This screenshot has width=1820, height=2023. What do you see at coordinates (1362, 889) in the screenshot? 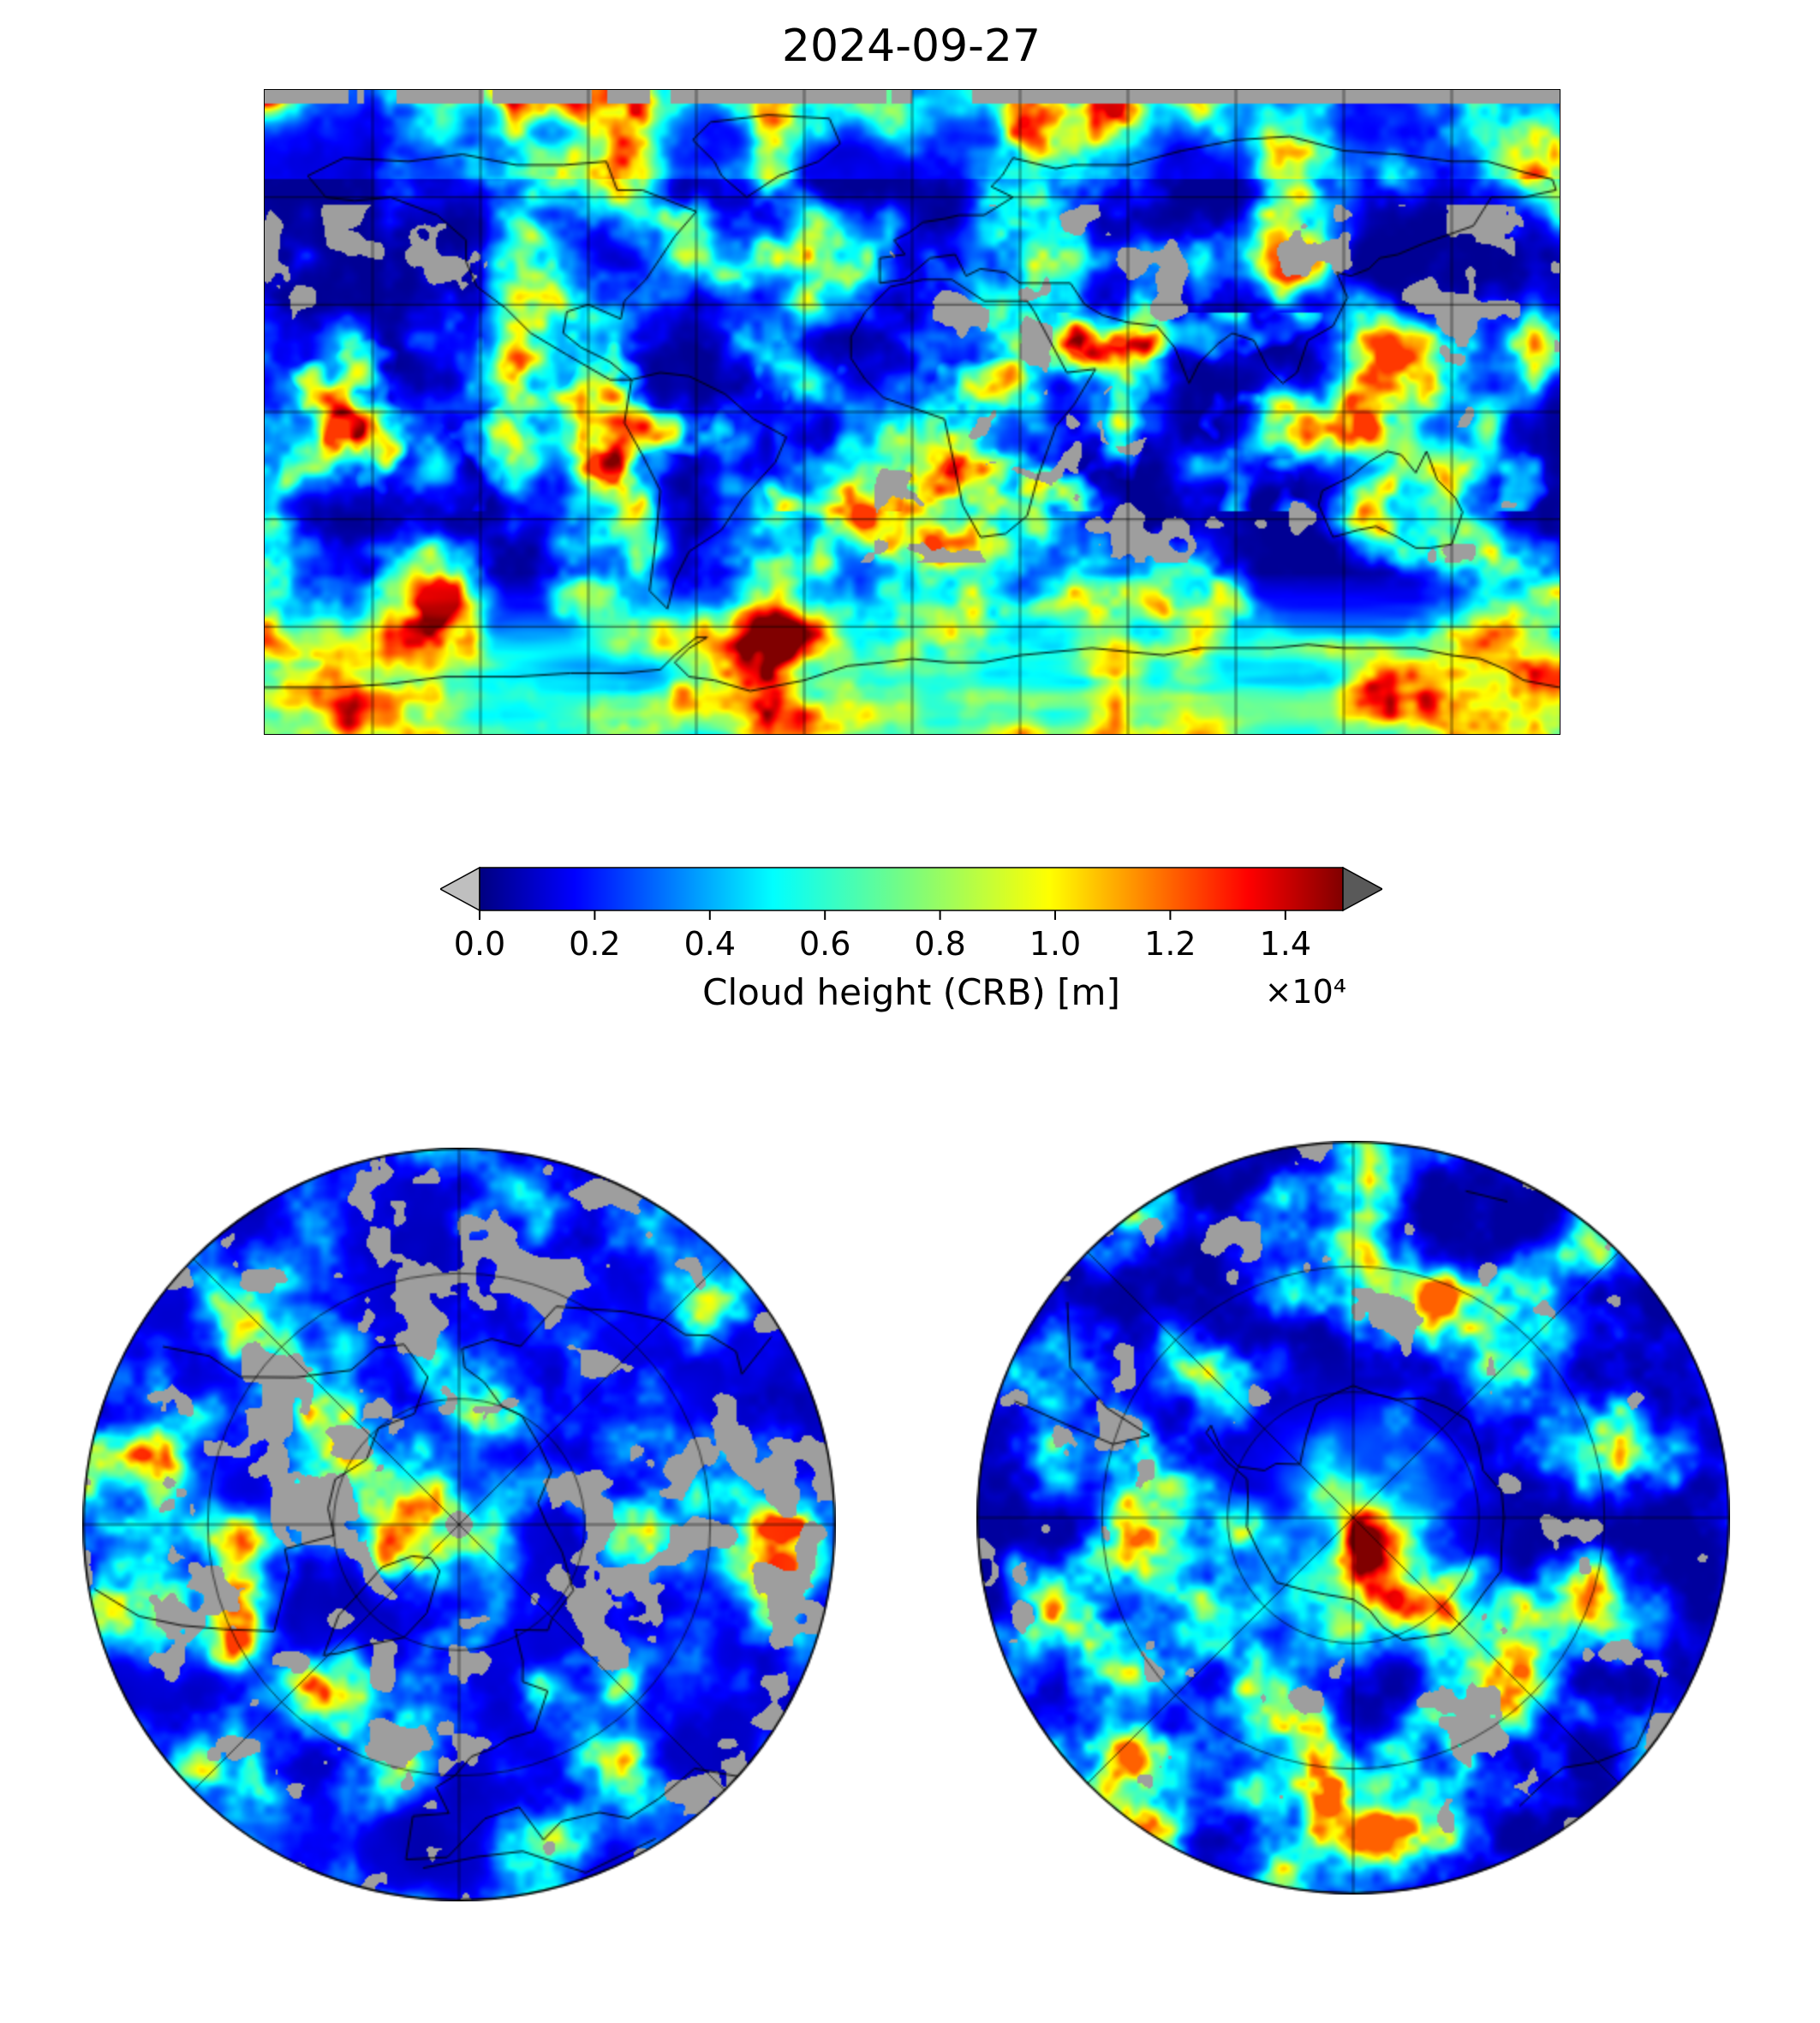
I see `colorbar-over-arrow` at bounding box center [1362, 889].